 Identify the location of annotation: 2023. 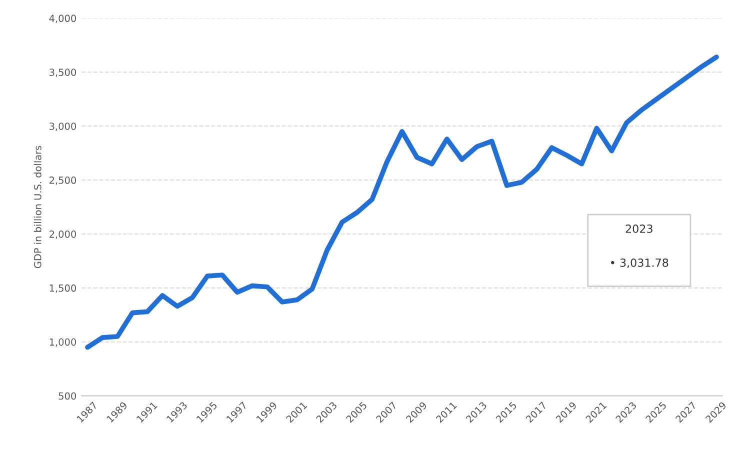
(639, 228).